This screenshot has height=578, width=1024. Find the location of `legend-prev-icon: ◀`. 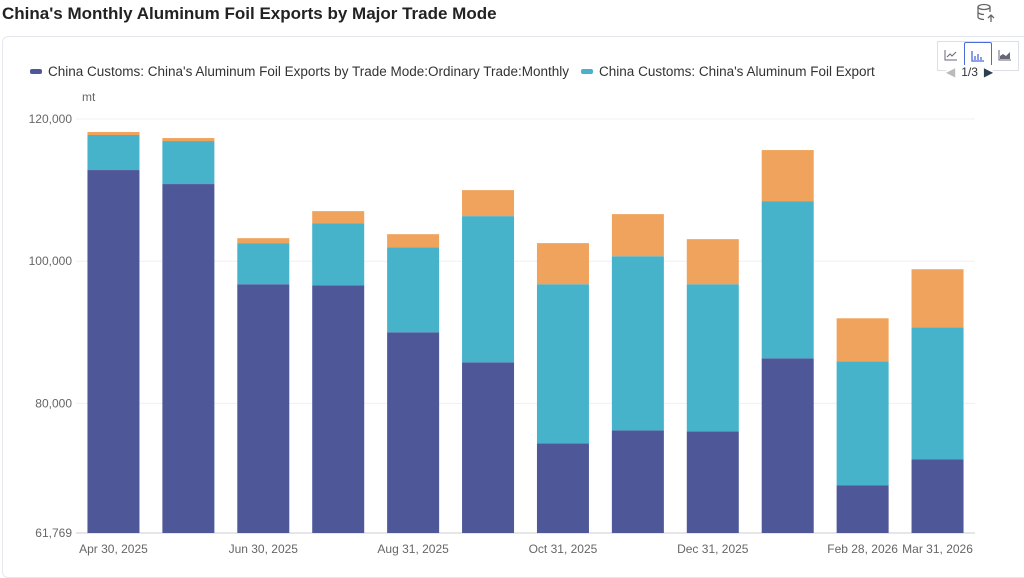

legend-prev-icon: ◀ is located at coordinates (951, 72).